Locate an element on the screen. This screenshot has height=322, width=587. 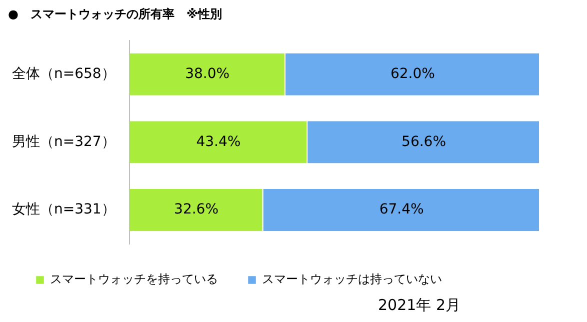
chart-title: ● スマートウォッチの所有率 ※性別 is located at coordinates (115, 14).